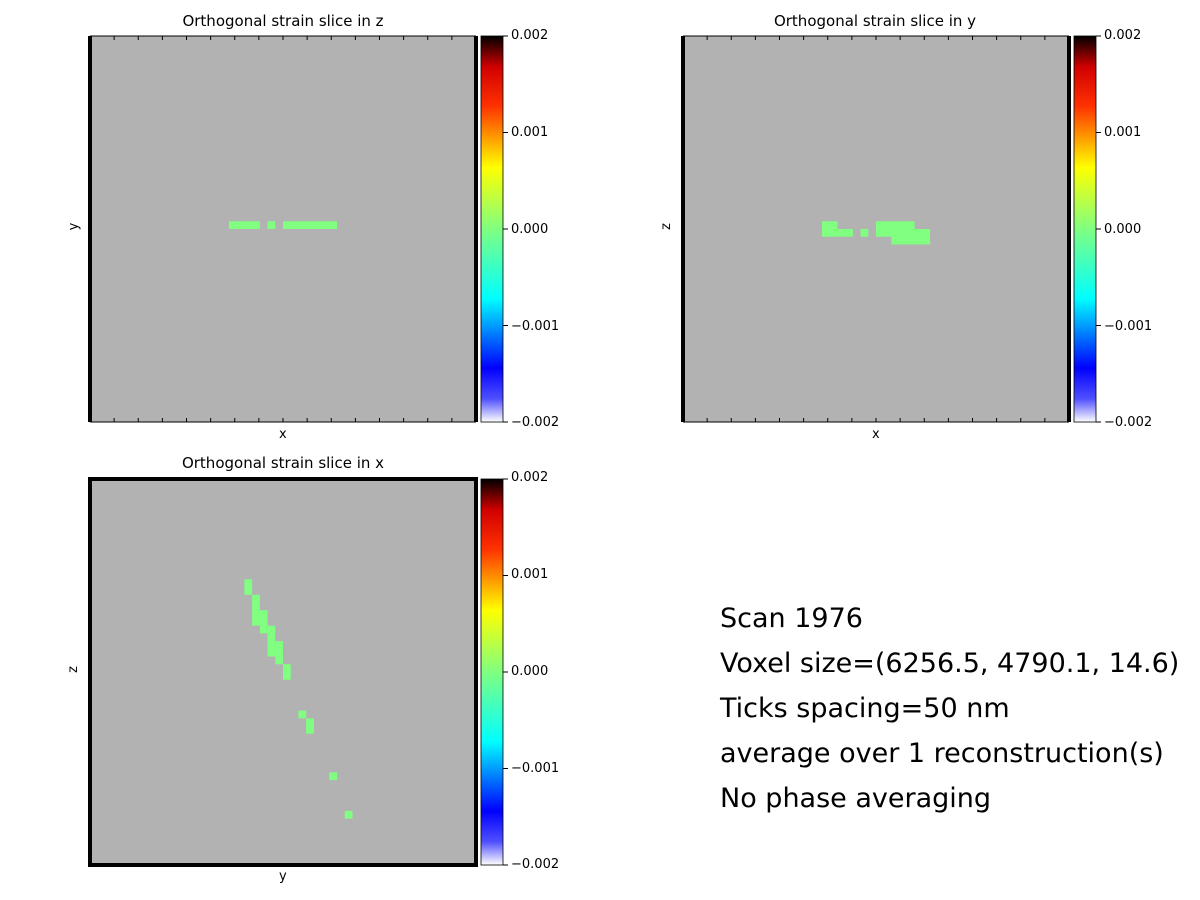  I want to click on plot-frame, so click(283, 672).